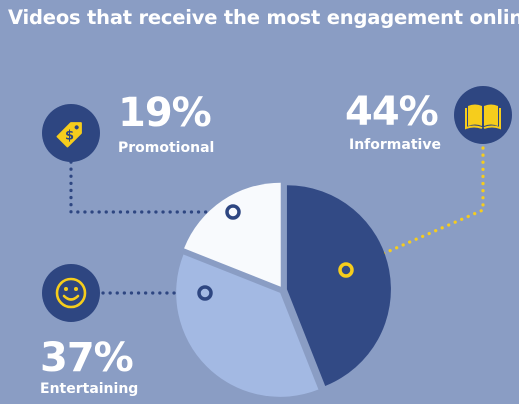 This screenshot has width=519, height=404. I want to click on smiley-badge, so click(71, 293).